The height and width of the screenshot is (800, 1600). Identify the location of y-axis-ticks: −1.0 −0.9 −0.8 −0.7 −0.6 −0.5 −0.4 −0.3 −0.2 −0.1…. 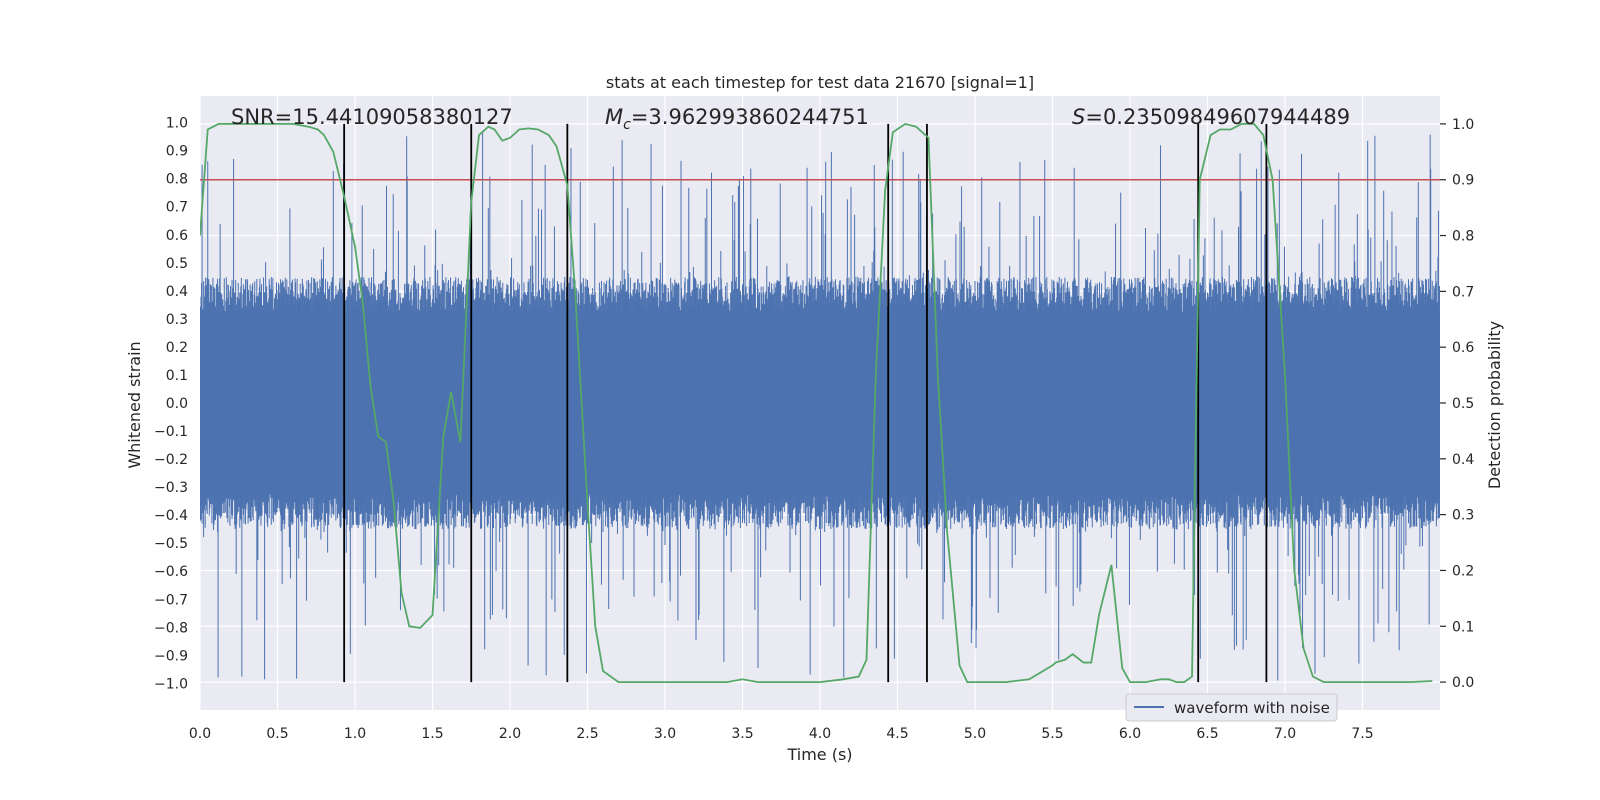
(171, 404).